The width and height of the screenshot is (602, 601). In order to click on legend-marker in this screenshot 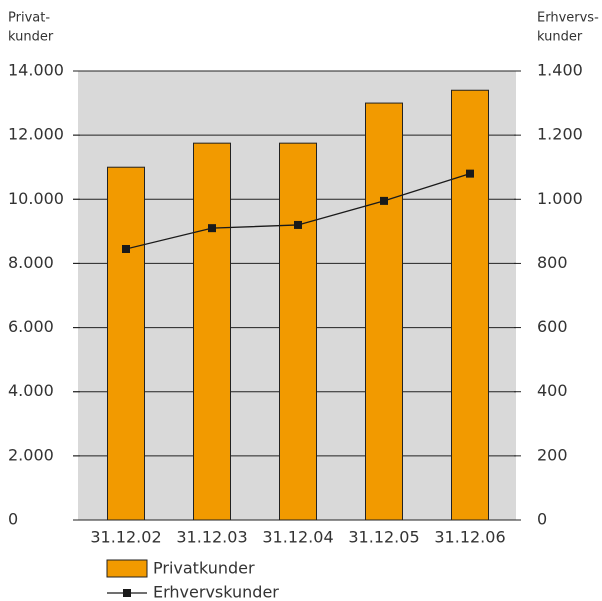, I will do `click(127, 593)`.